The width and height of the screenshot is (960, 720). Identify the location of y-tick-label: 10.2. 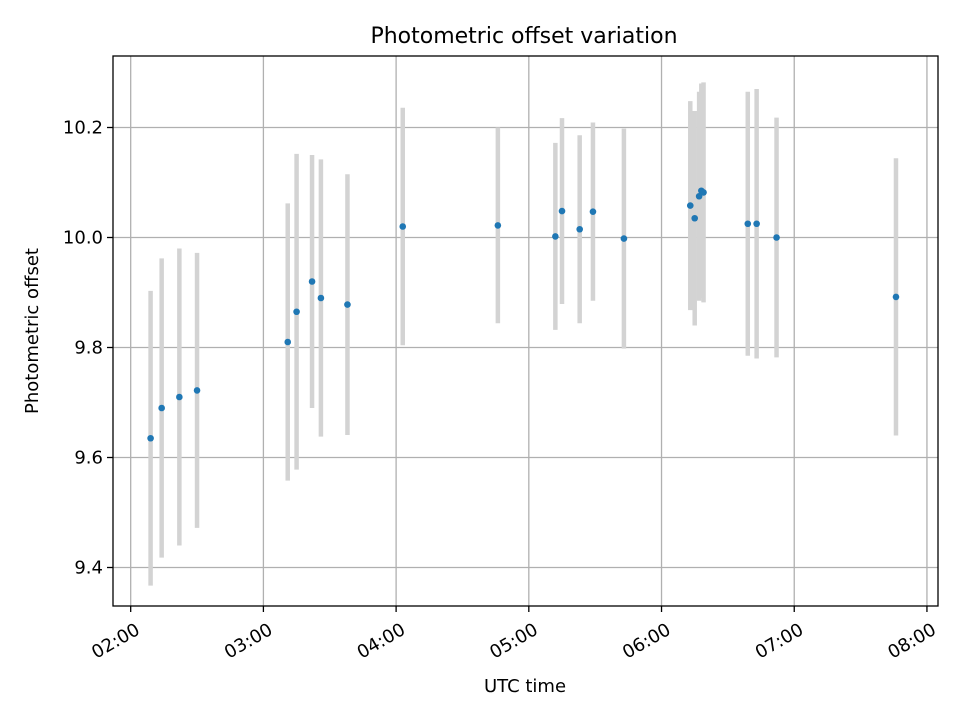
(83, 128).